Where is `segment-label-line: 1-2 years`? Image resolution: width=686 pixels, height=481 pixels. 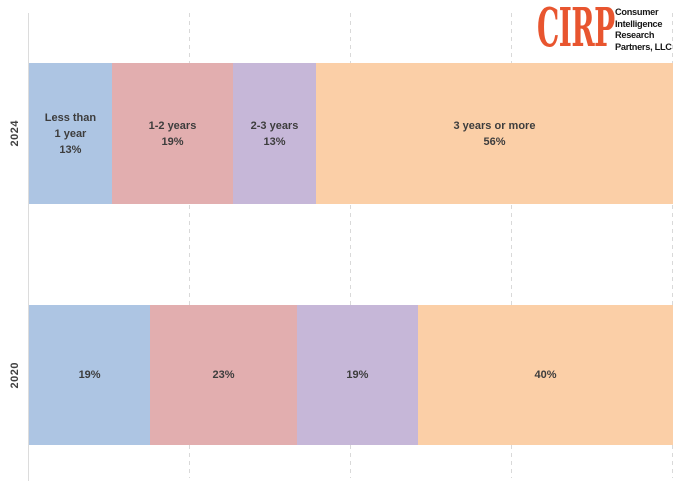
segment-label-line: 1-2 years is located at coordinates (172, 125).